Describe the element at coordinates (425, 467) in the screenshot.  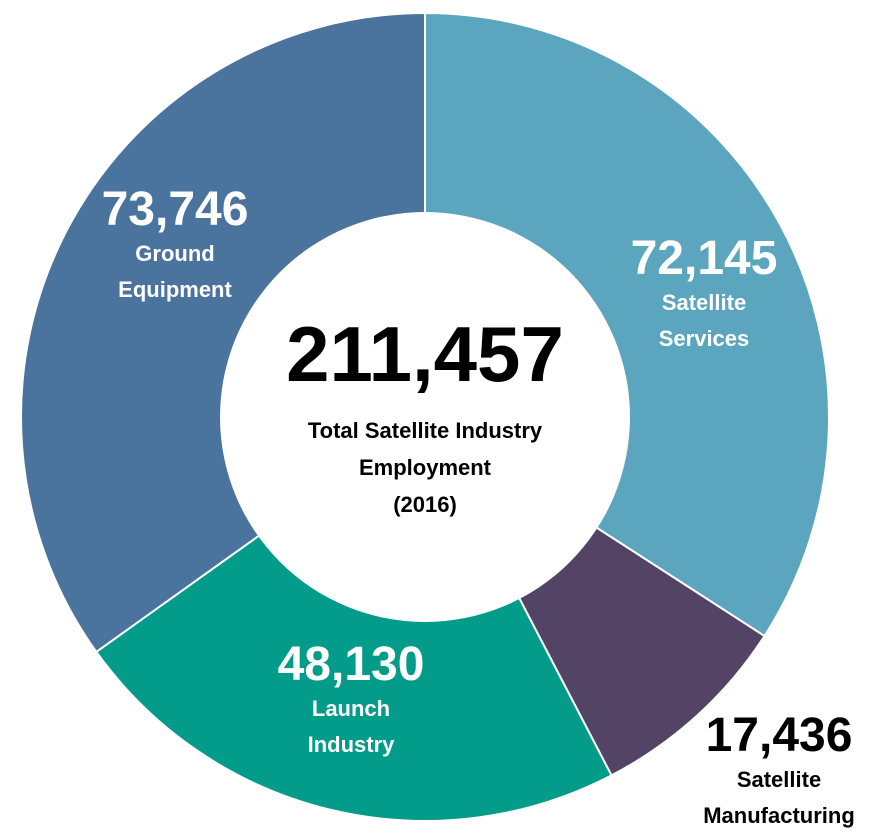
I see `center-caption-line-2: Employment` at that location.